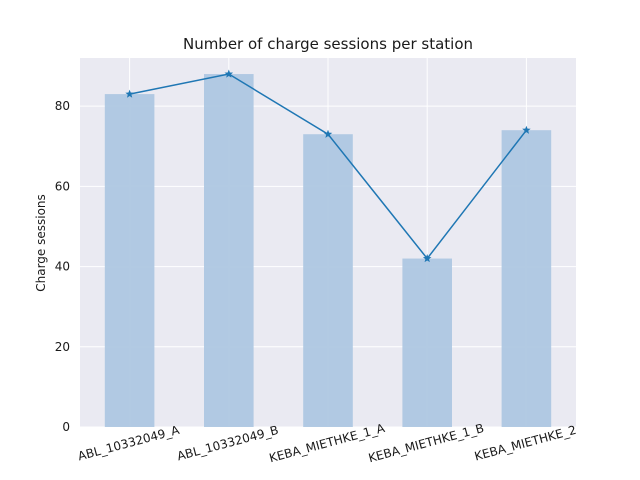 This screenshot has height=480, width=640. I want to click on chart-title: Number of charge sessions per station, so click(328, 44).